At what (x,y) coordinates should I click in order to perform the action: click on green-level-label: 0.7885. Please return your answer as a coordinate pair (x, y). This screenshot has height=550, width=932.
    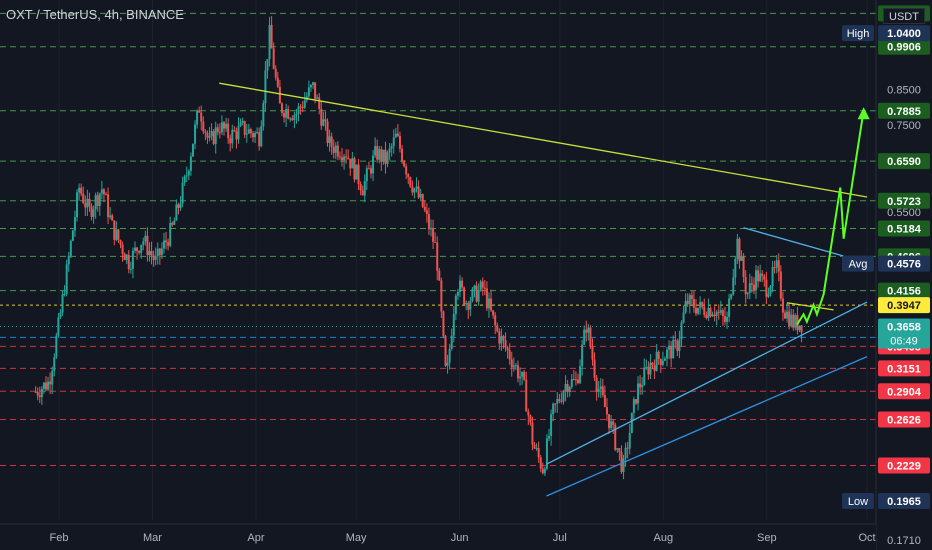
    Looking at the image, I should click on (904, 112).